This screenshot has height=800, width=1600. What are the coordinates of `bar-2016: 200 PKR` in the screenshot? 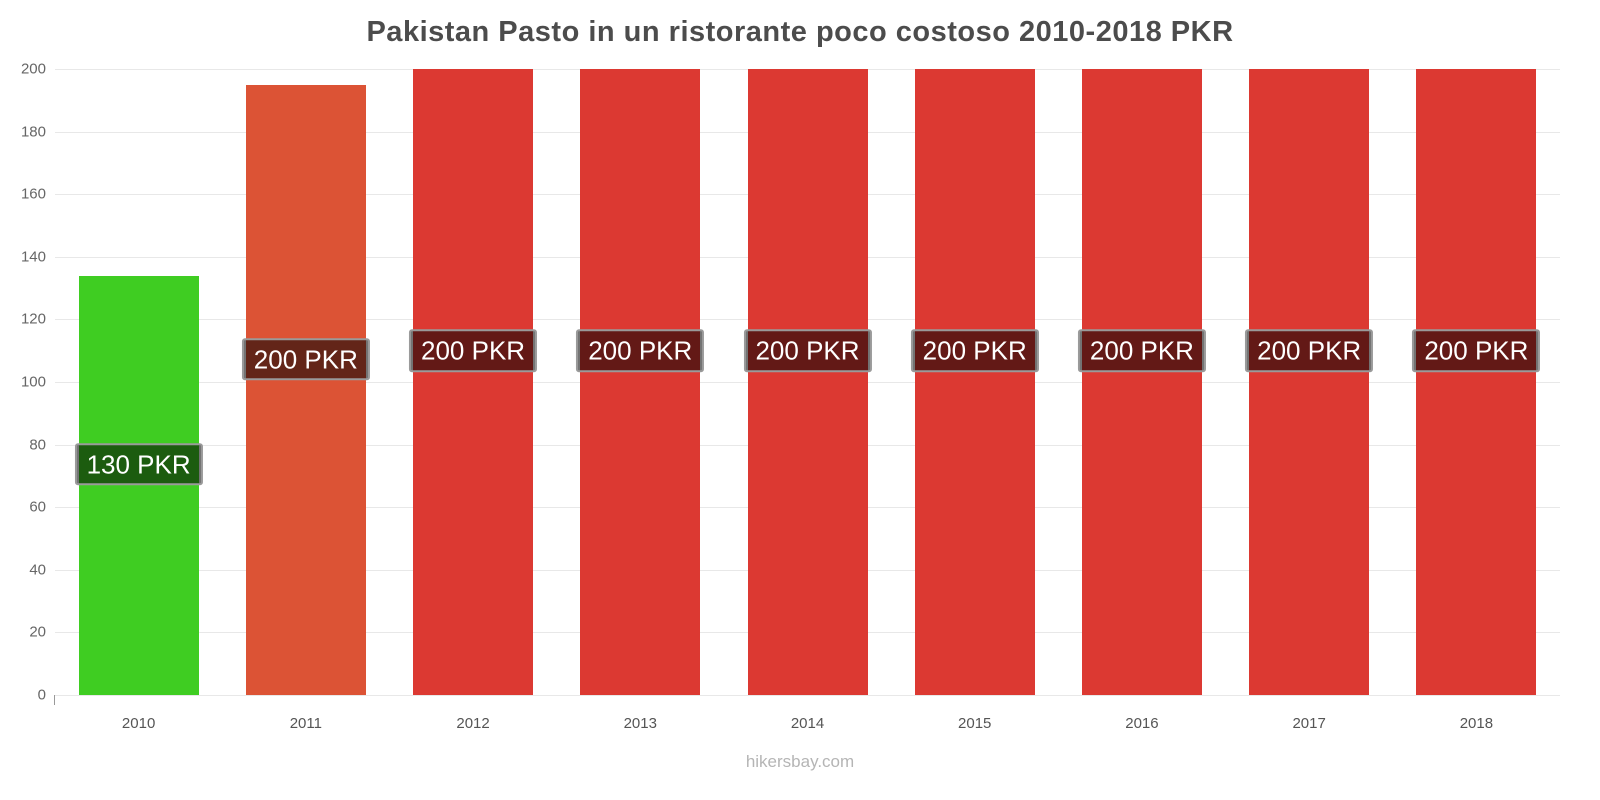 It's located at (1141, 382).